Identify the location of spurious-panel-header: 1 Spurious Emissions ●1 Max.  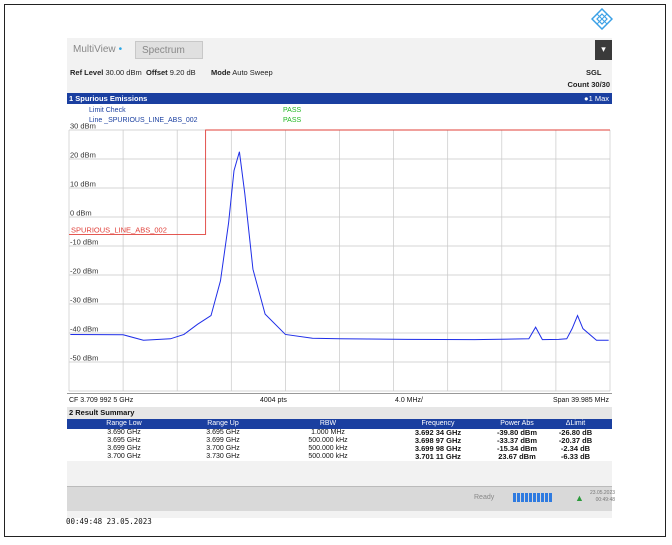
(339, 98).